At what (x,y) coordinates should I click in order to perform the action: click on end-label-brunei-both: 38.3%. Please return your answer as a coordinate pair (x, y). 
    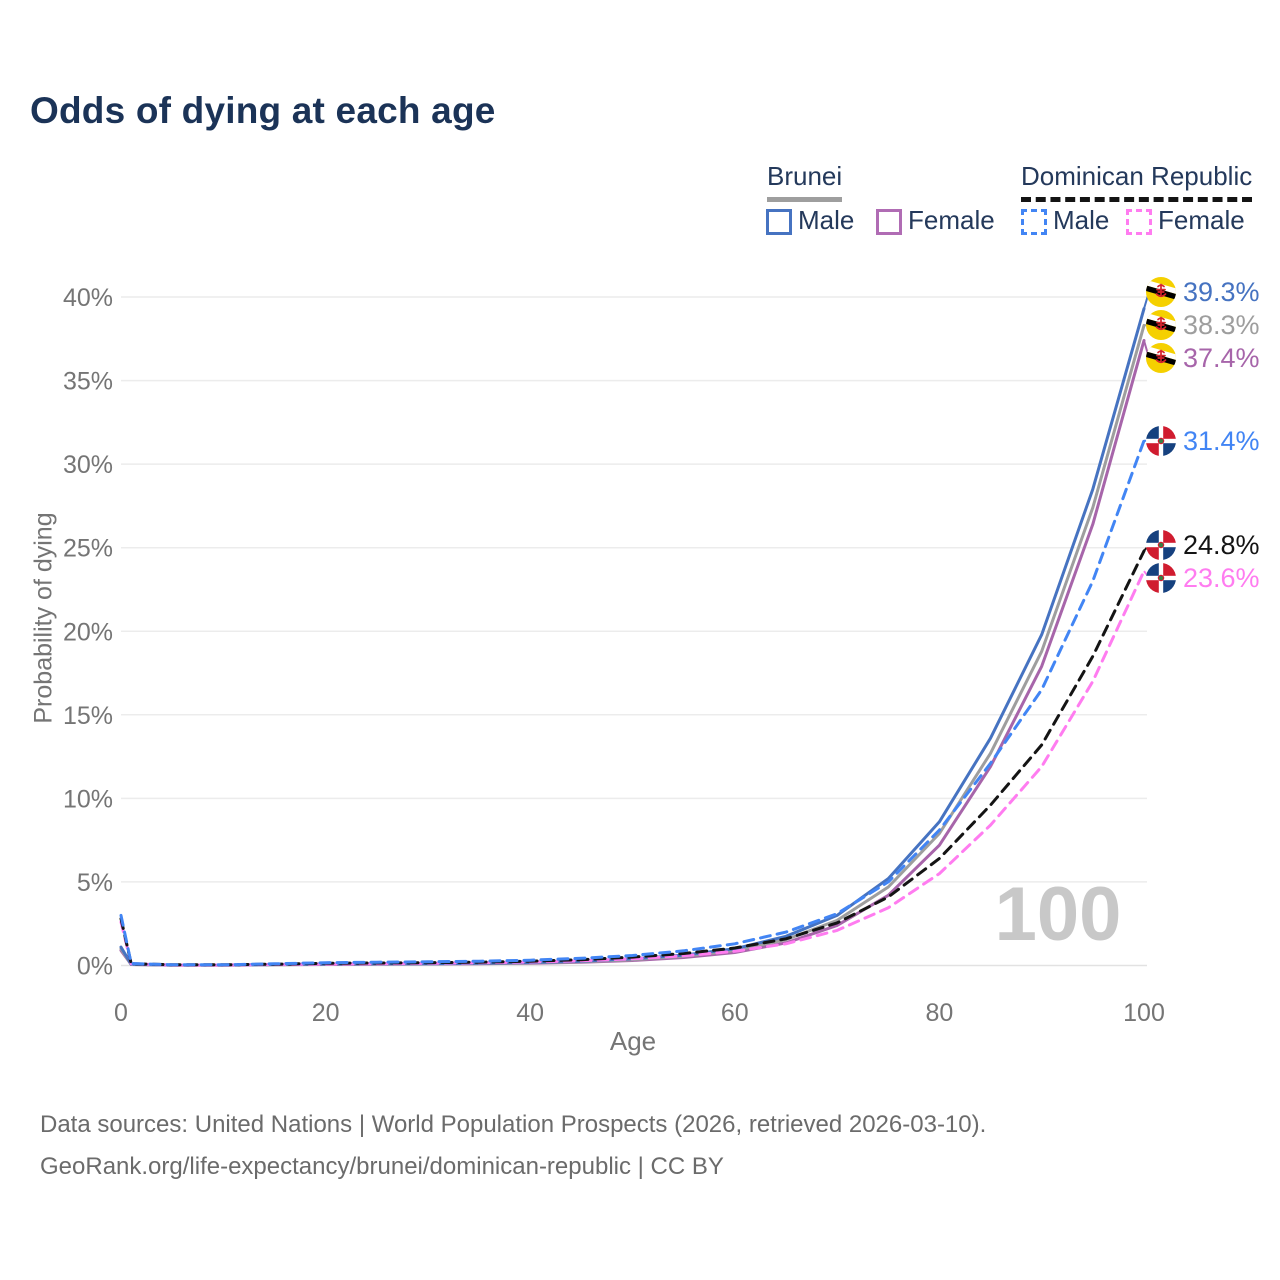
    Looking at the image, I should click on (1203, 325).